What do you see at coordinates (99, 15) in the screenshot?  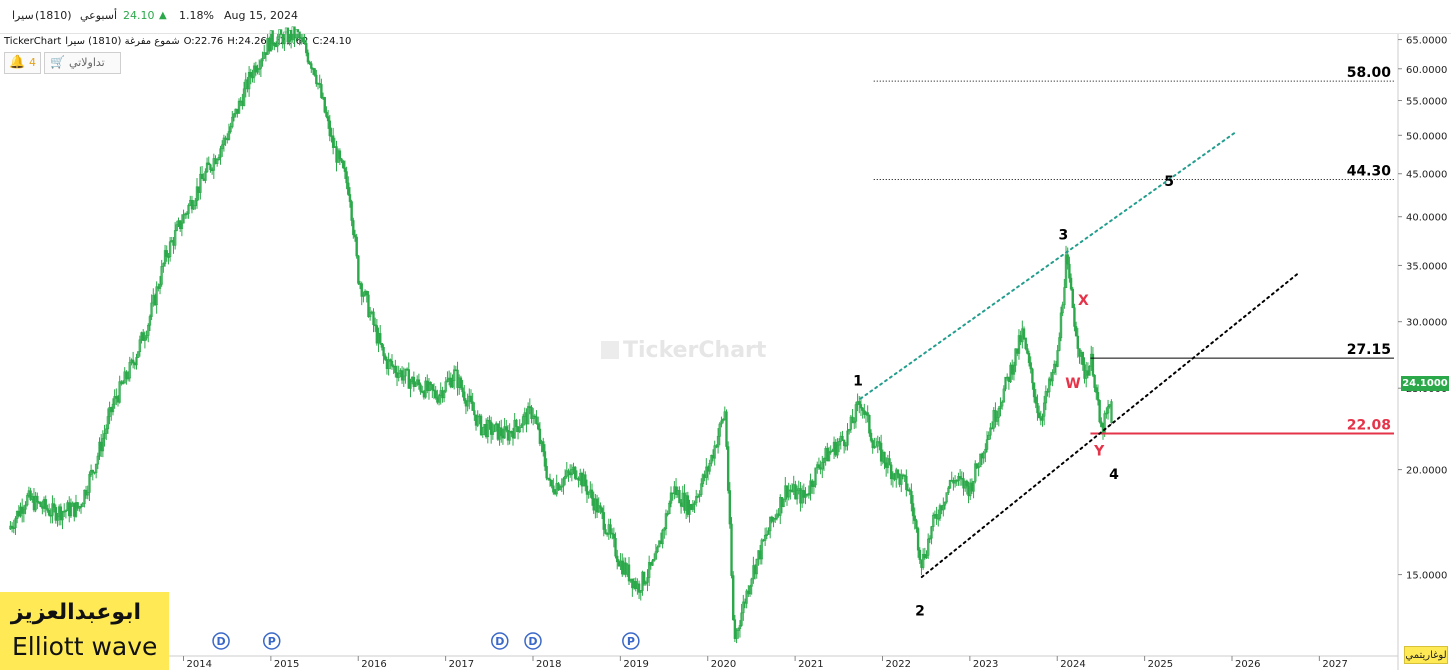 I see `interval-label: أسبوعي` at bounding box center [99, 15].